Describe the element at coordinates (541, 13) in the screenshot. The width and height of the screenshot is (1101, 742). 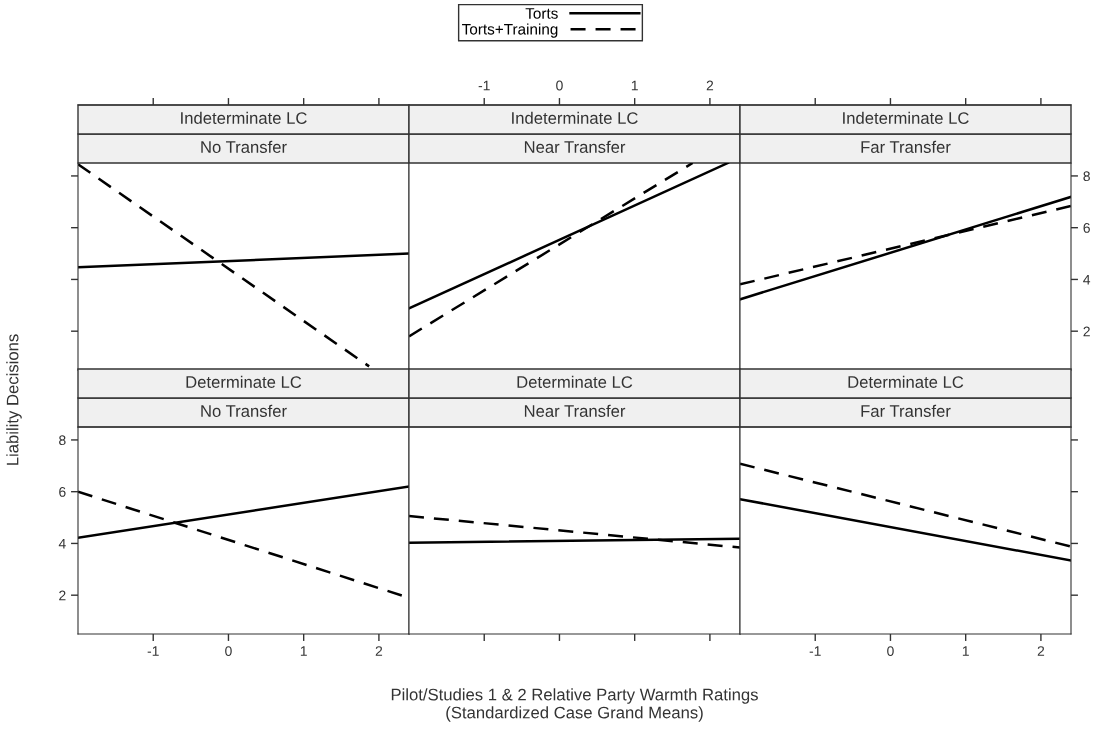
I see `legend-label: Torts` at that location.